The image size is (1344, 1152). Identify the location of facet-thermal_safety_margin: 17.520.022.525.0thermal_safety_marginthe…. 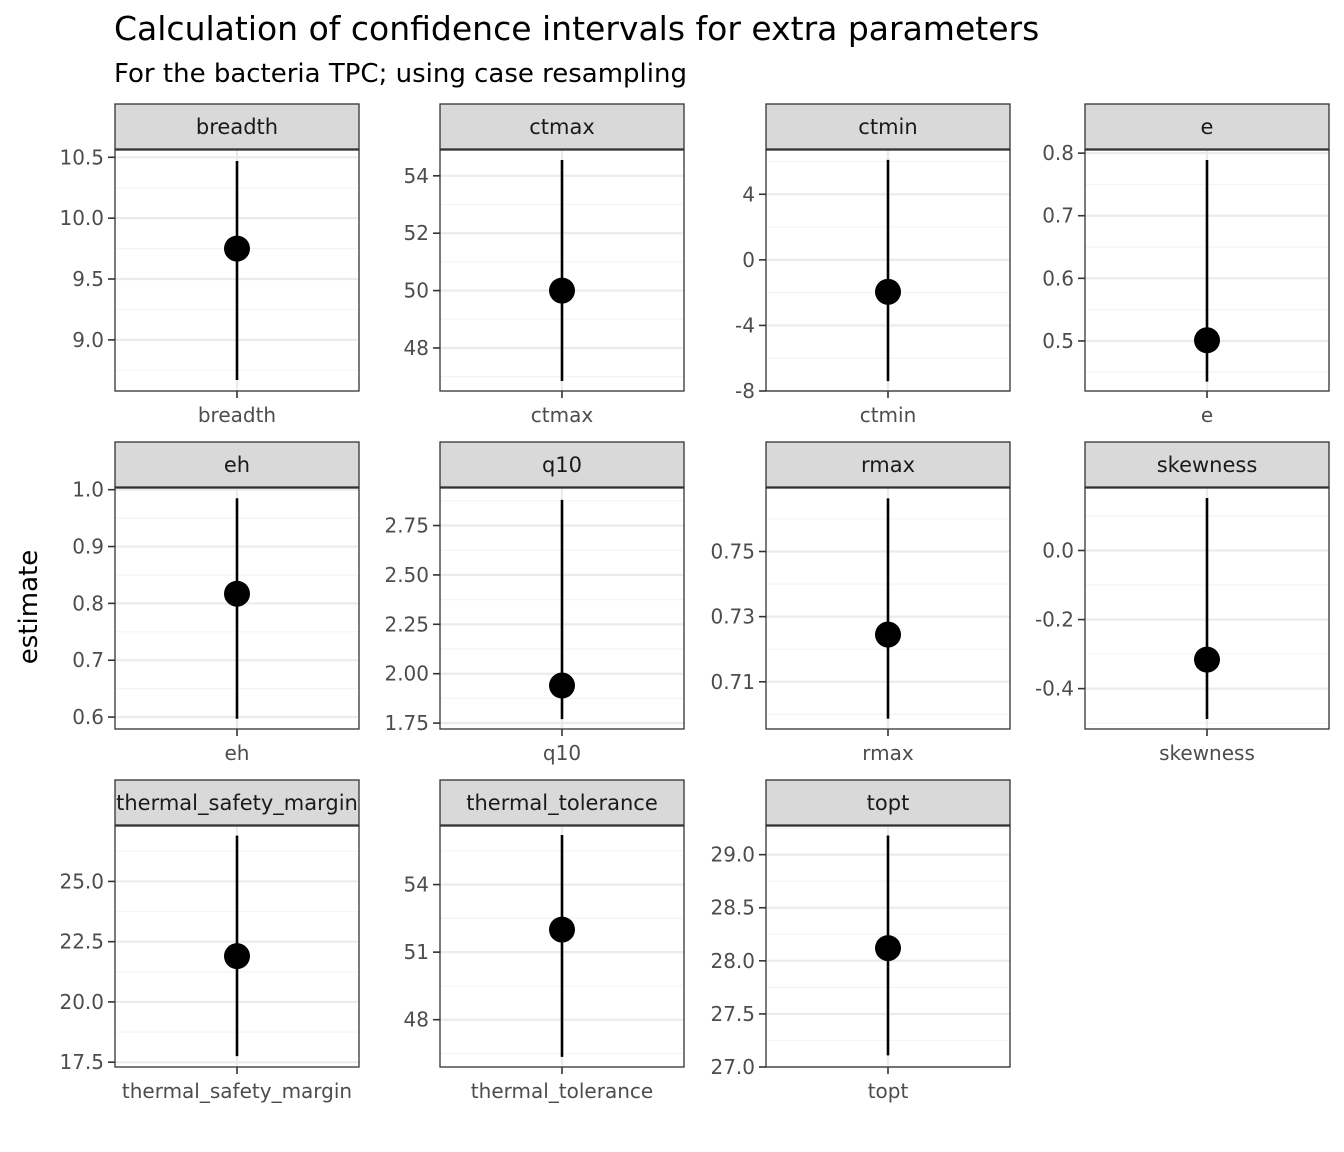
(209, 941).